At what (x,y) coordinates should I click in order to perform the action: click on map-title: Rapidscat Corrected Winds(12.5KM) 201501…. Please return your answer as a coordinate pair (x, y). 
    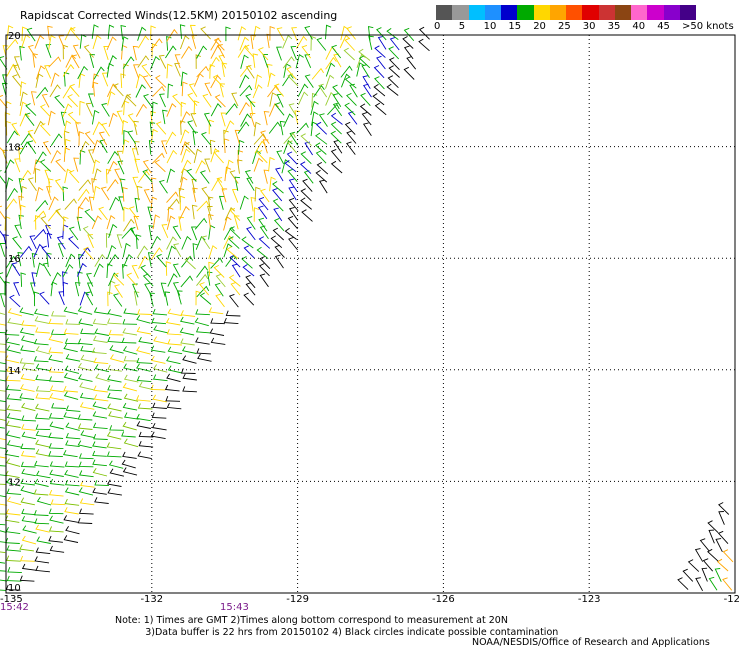
    Looking at the image, I should click on (179, 15).